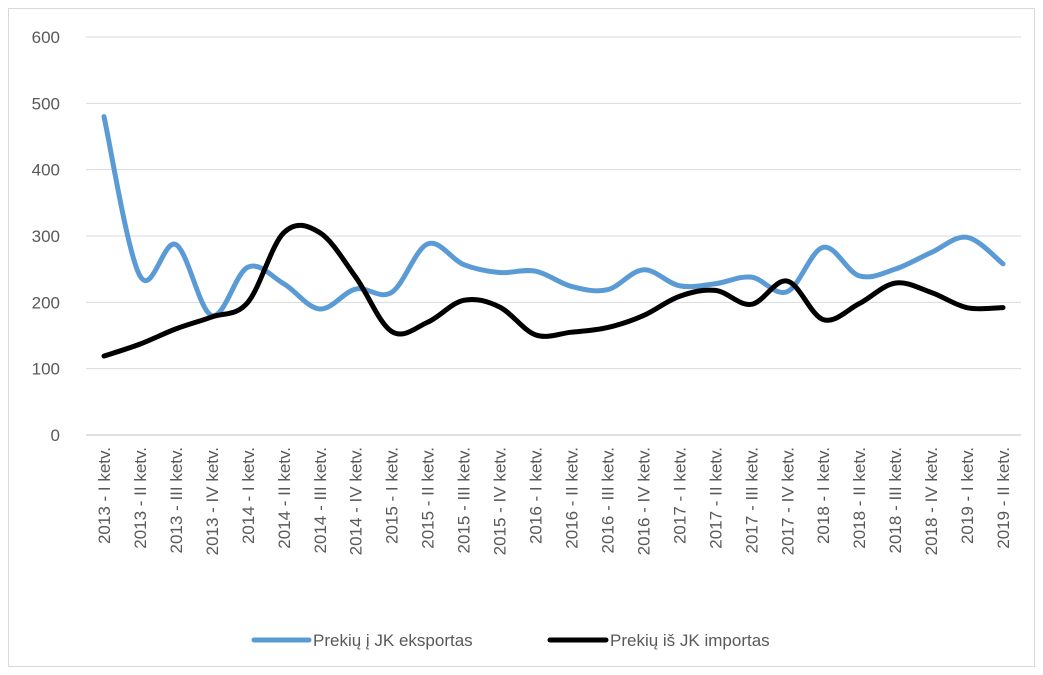  Describe the element at coordinates (715, 498) in the screenshot. I see `x-tick-label: 2017 - II ketv.` at that location.